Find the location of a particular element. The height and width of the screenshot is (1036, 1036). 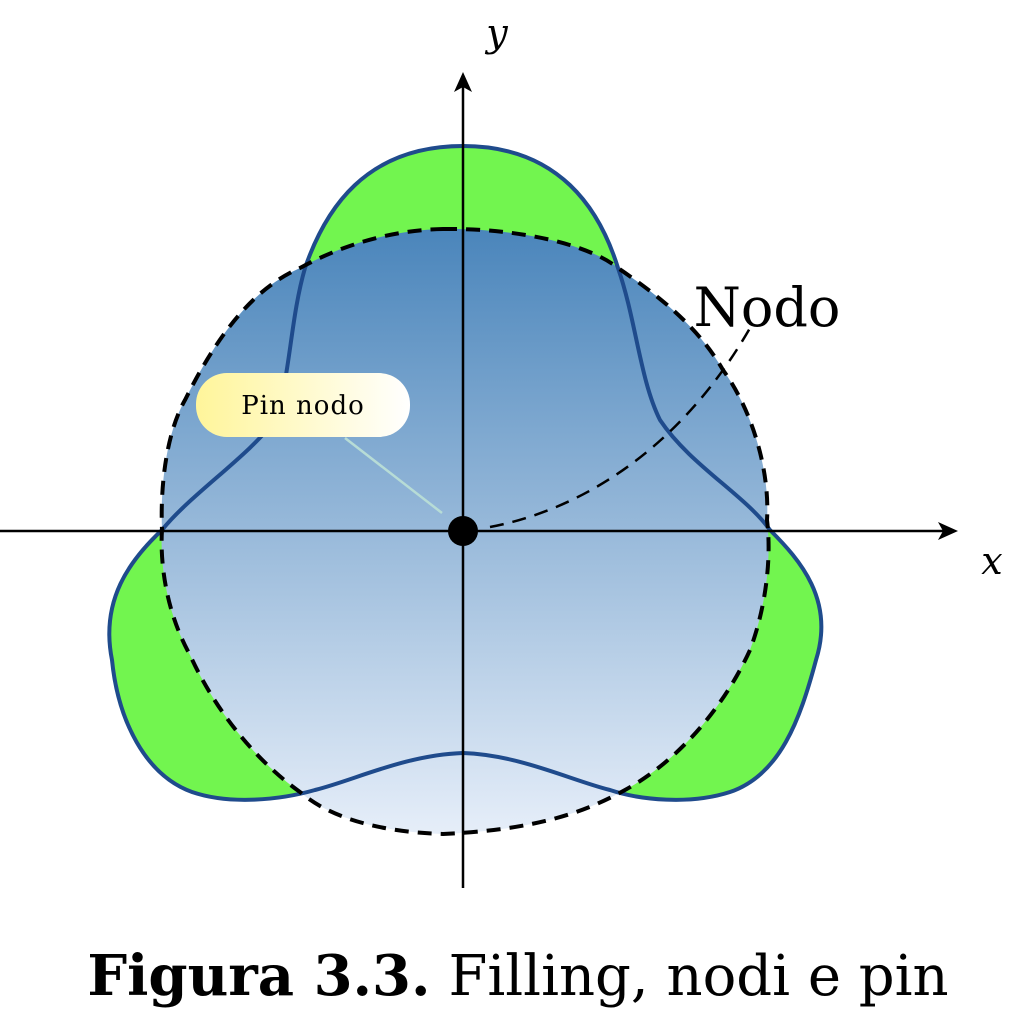

pin-label: Pin nodo is located at coordinates (303, 406).